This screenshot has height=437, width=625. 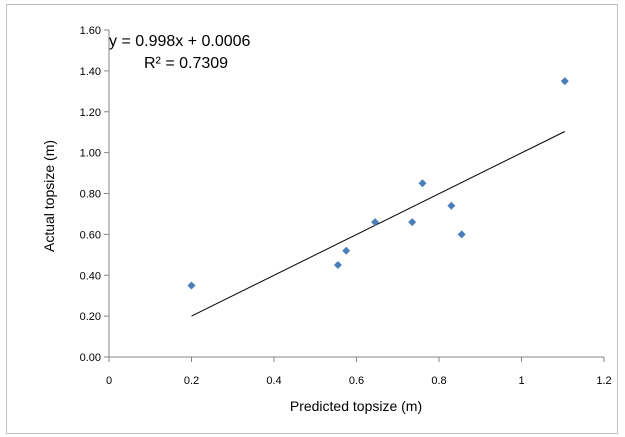 What do you see at coordinates (90, 72) in the screenshot?
I see `y-tick-label: 1.40` at bounding box center [90, 72].